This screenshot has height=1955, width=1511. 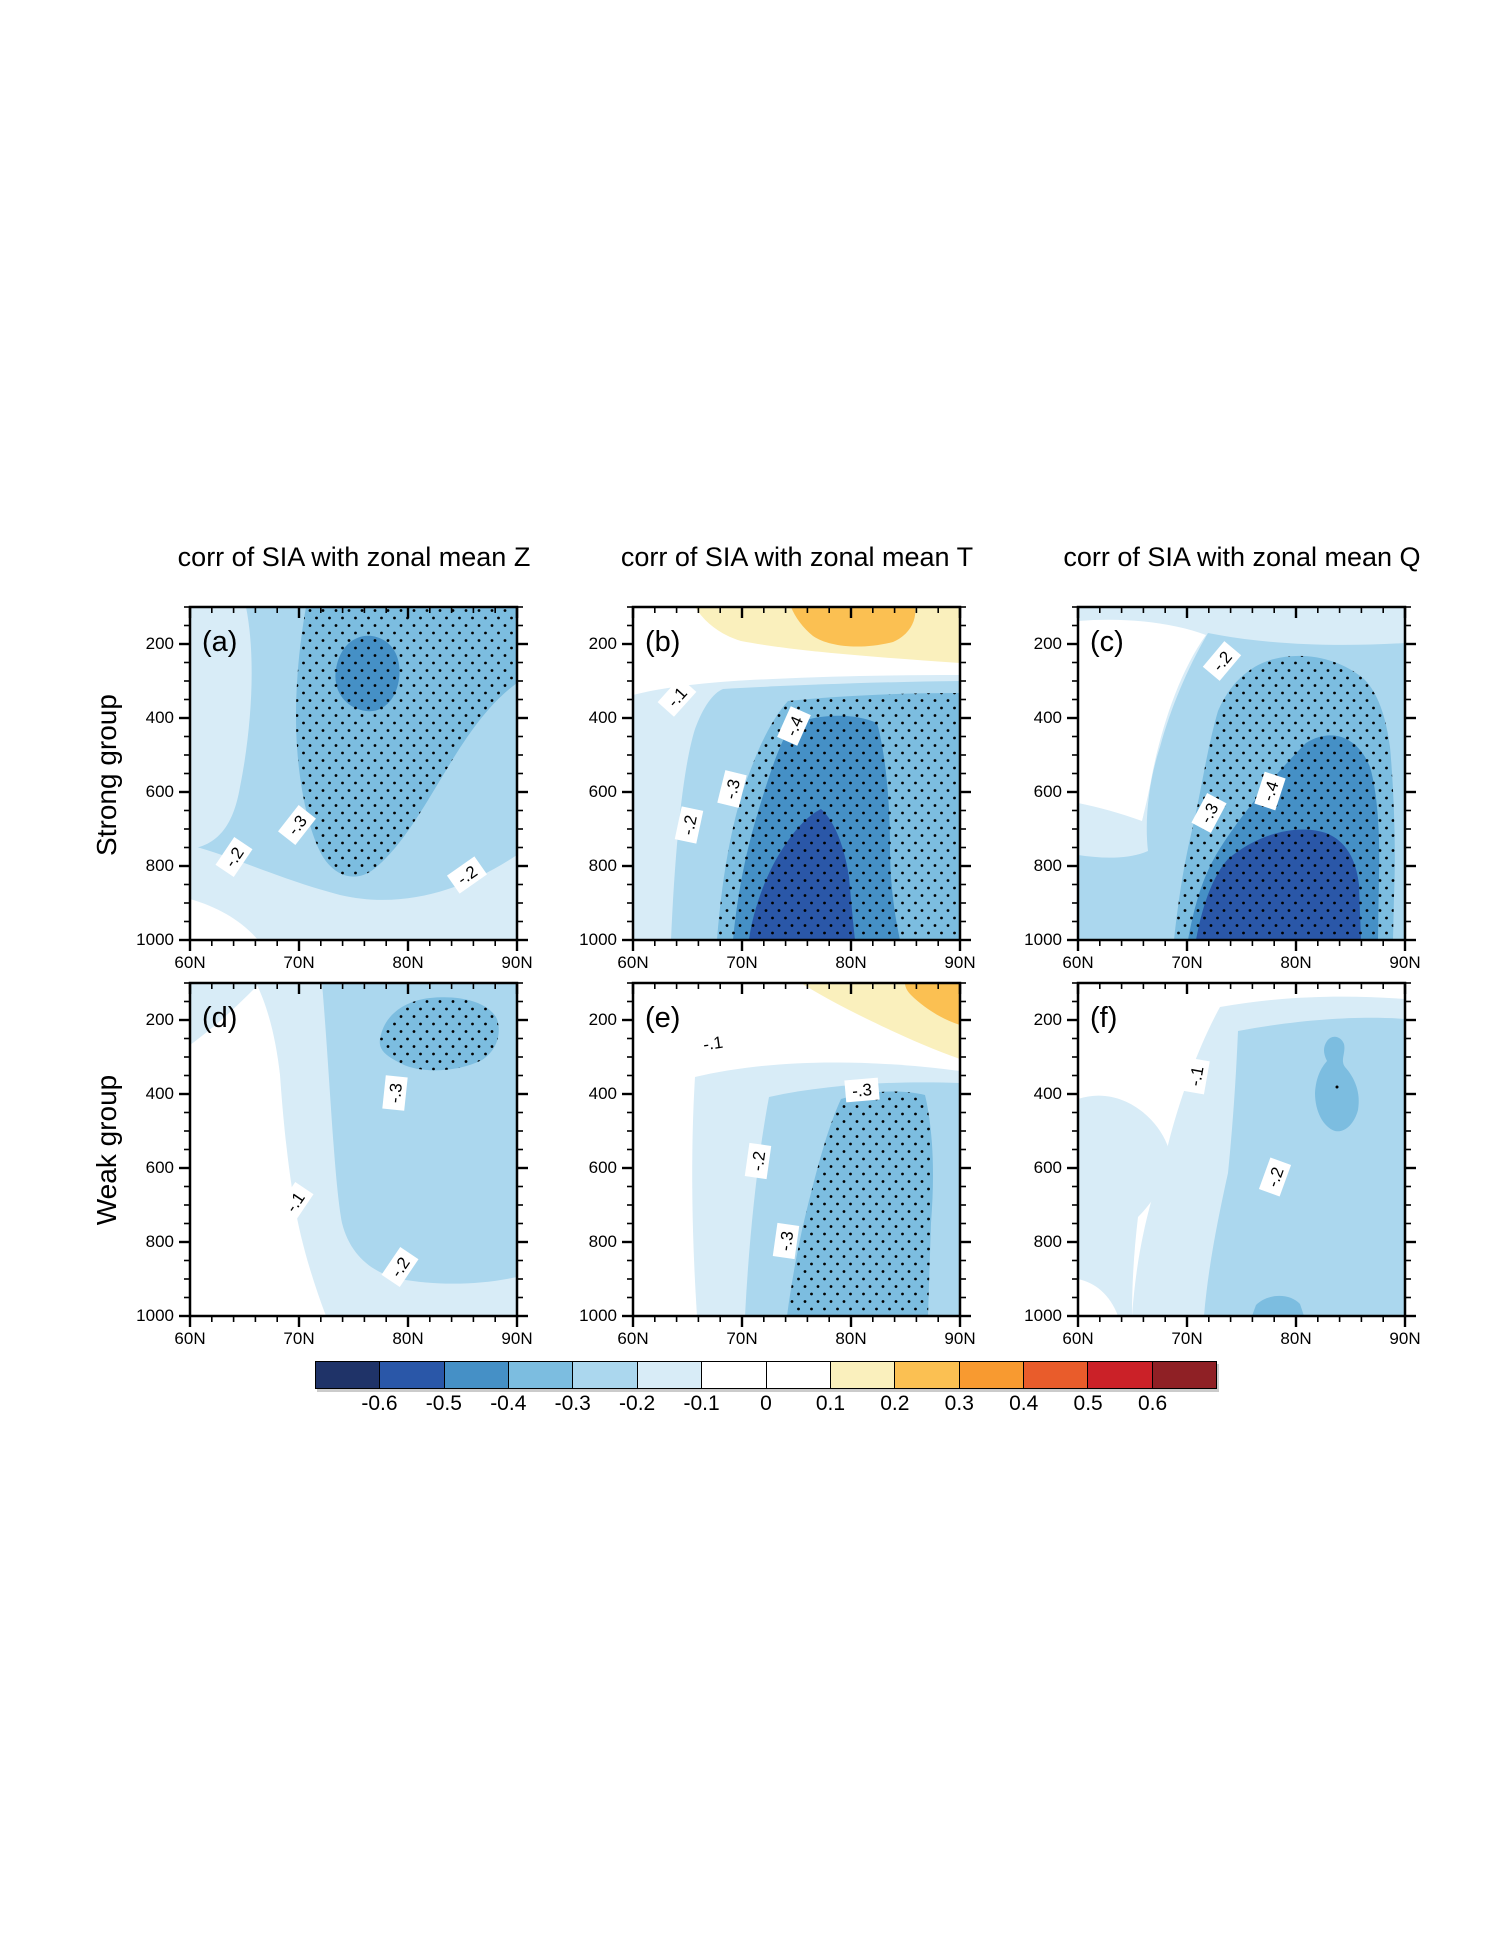 What do you see at coordinates (1098, 1297) in the screenshot?
I see `contour-region-w` at bounding box center [1098, 1297].